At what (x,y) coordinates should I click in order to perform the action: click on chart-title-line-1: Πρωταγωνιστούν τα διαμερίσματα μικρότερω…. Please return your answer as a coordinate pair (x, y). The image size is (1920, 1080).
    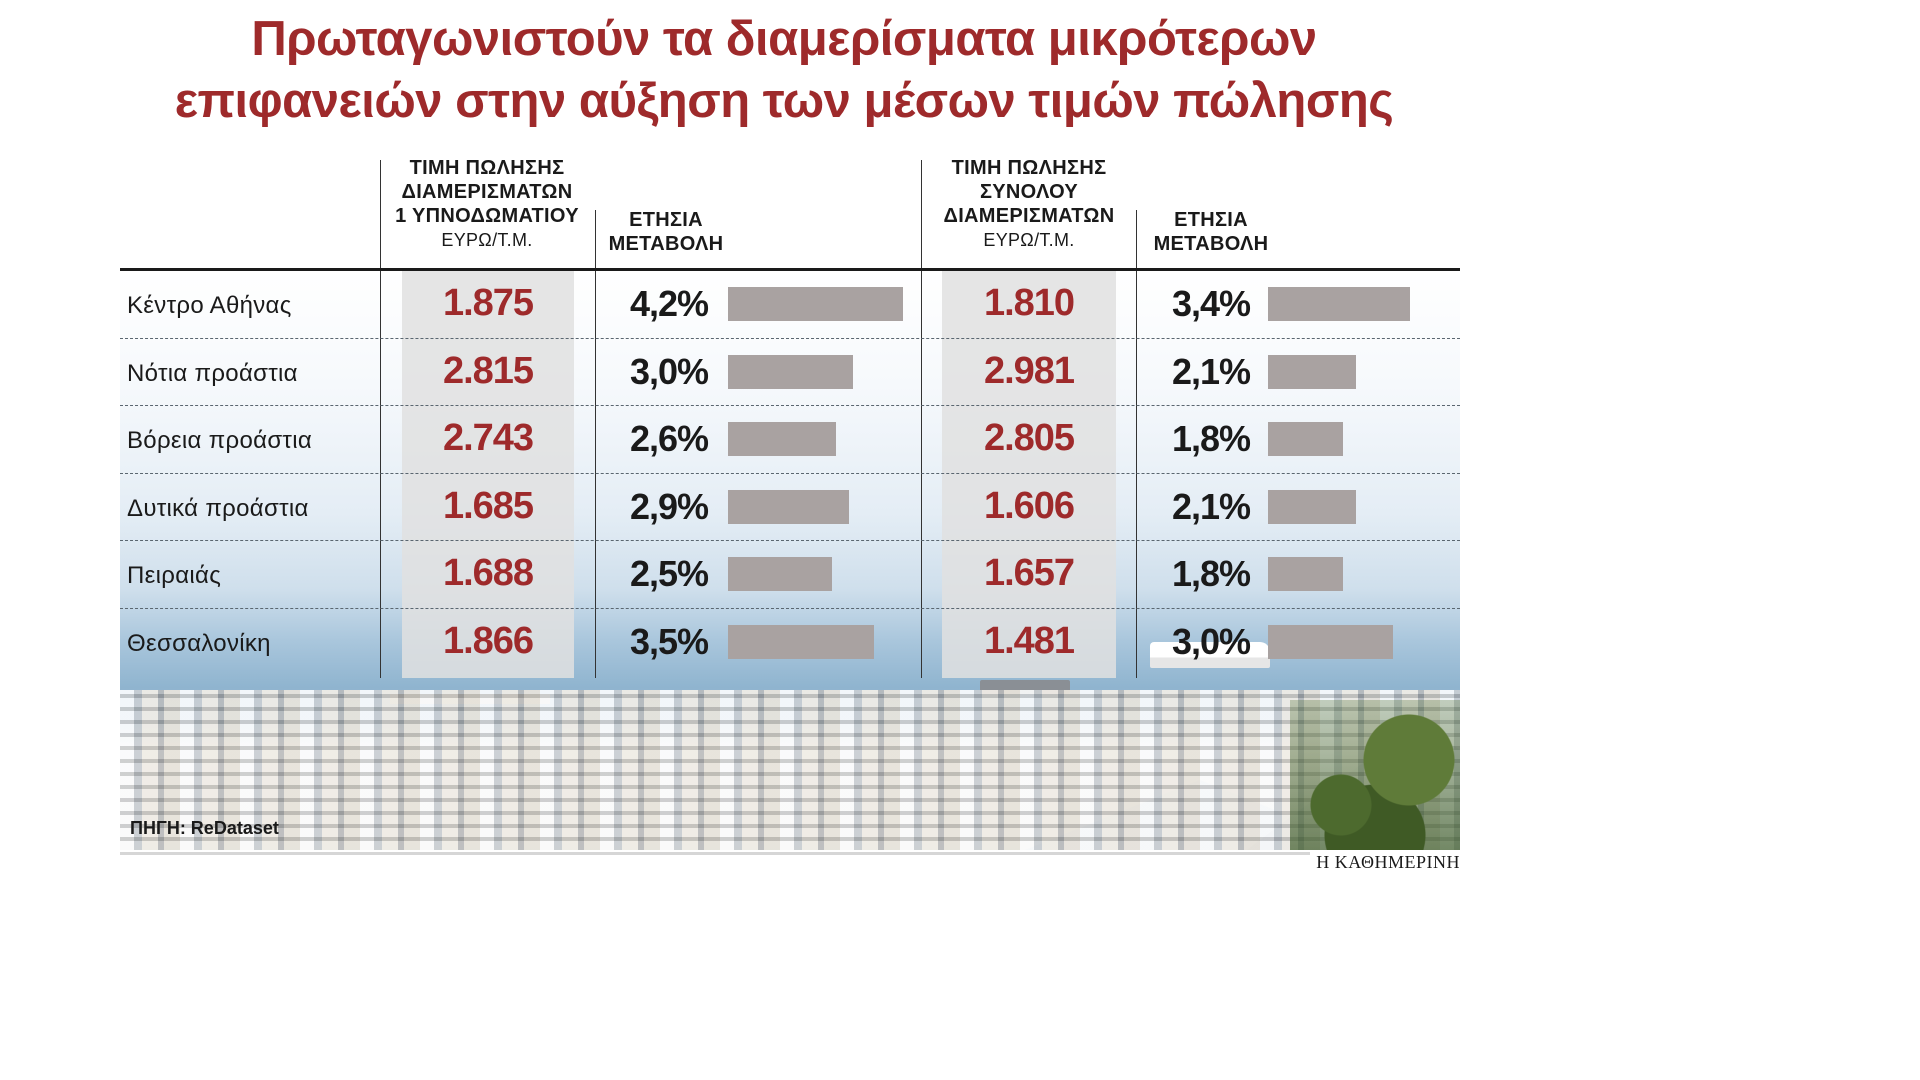
    Looking at the image, I should click on (784, 39).